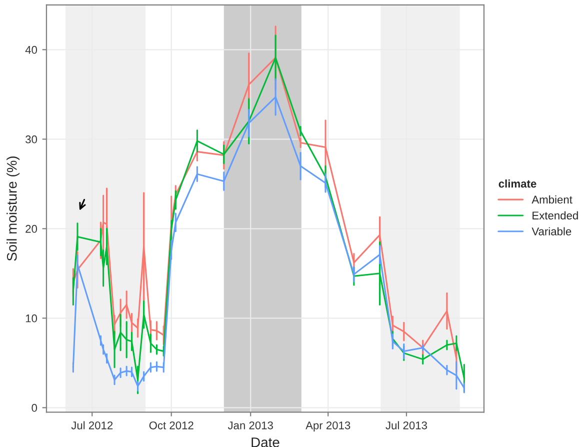 Image resolution: width=581 pixels, height=447 pixels. What do you see at coordinates (250, 425) in the screenshot?
I see `x-tick-label: Jan 2013` at bounding box center [250, 425].